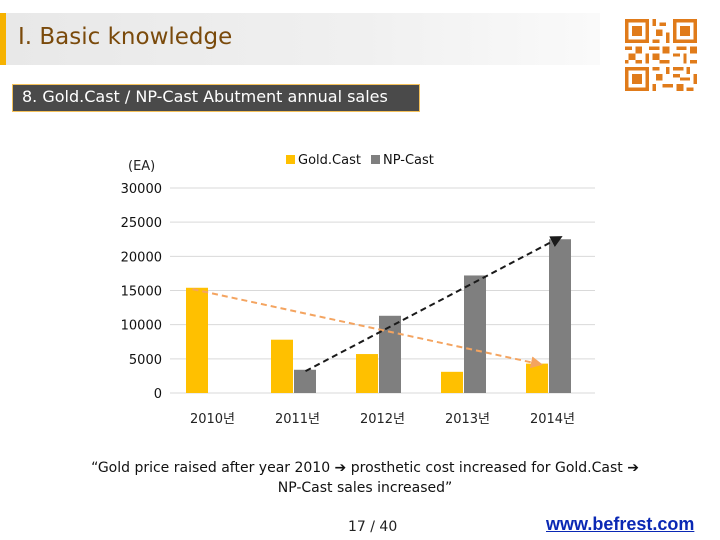  Describe the element at coordinates (158, 394) in the screenshot. I see `y-tick-label: 0` at that location.